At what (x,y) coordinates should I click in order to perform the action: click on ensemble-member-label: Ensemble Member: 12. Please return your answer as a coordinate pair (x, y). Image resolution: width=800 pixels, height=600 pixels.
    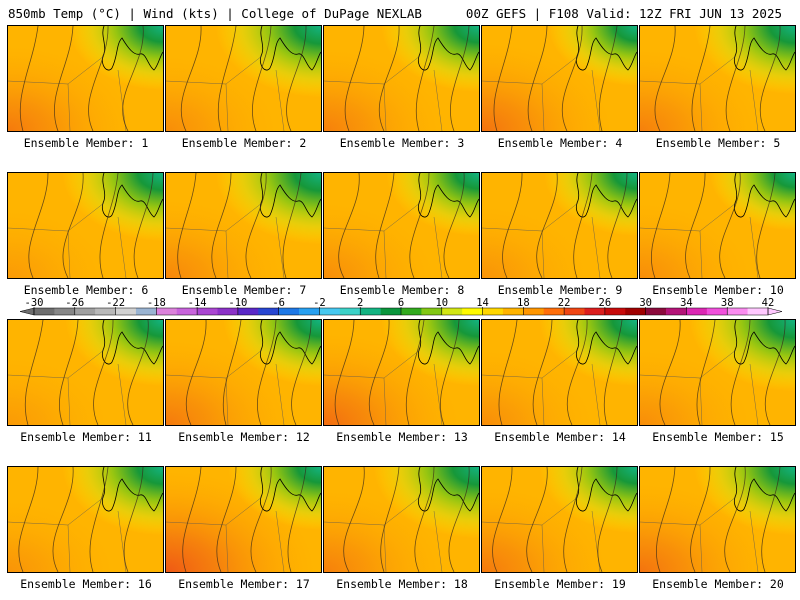
    Looking at the image, I should click on (244, 437).